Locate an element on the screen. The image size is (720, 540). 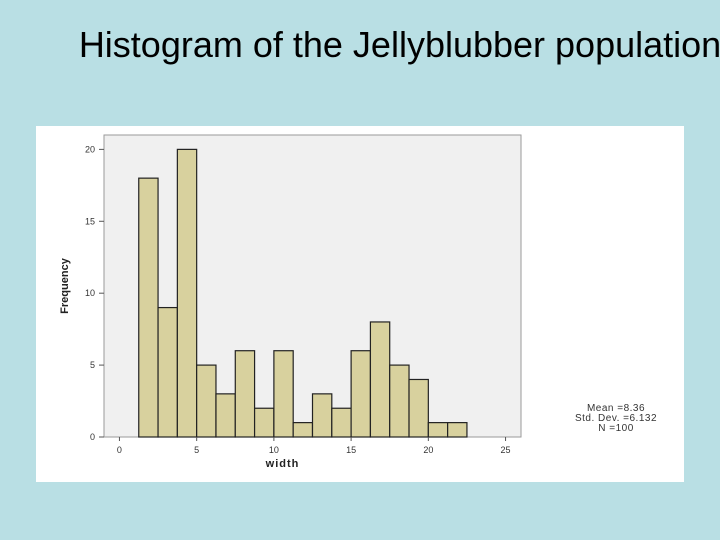
stats-std: Std. Dev. =6.132 is located at coordinates (616, 418).